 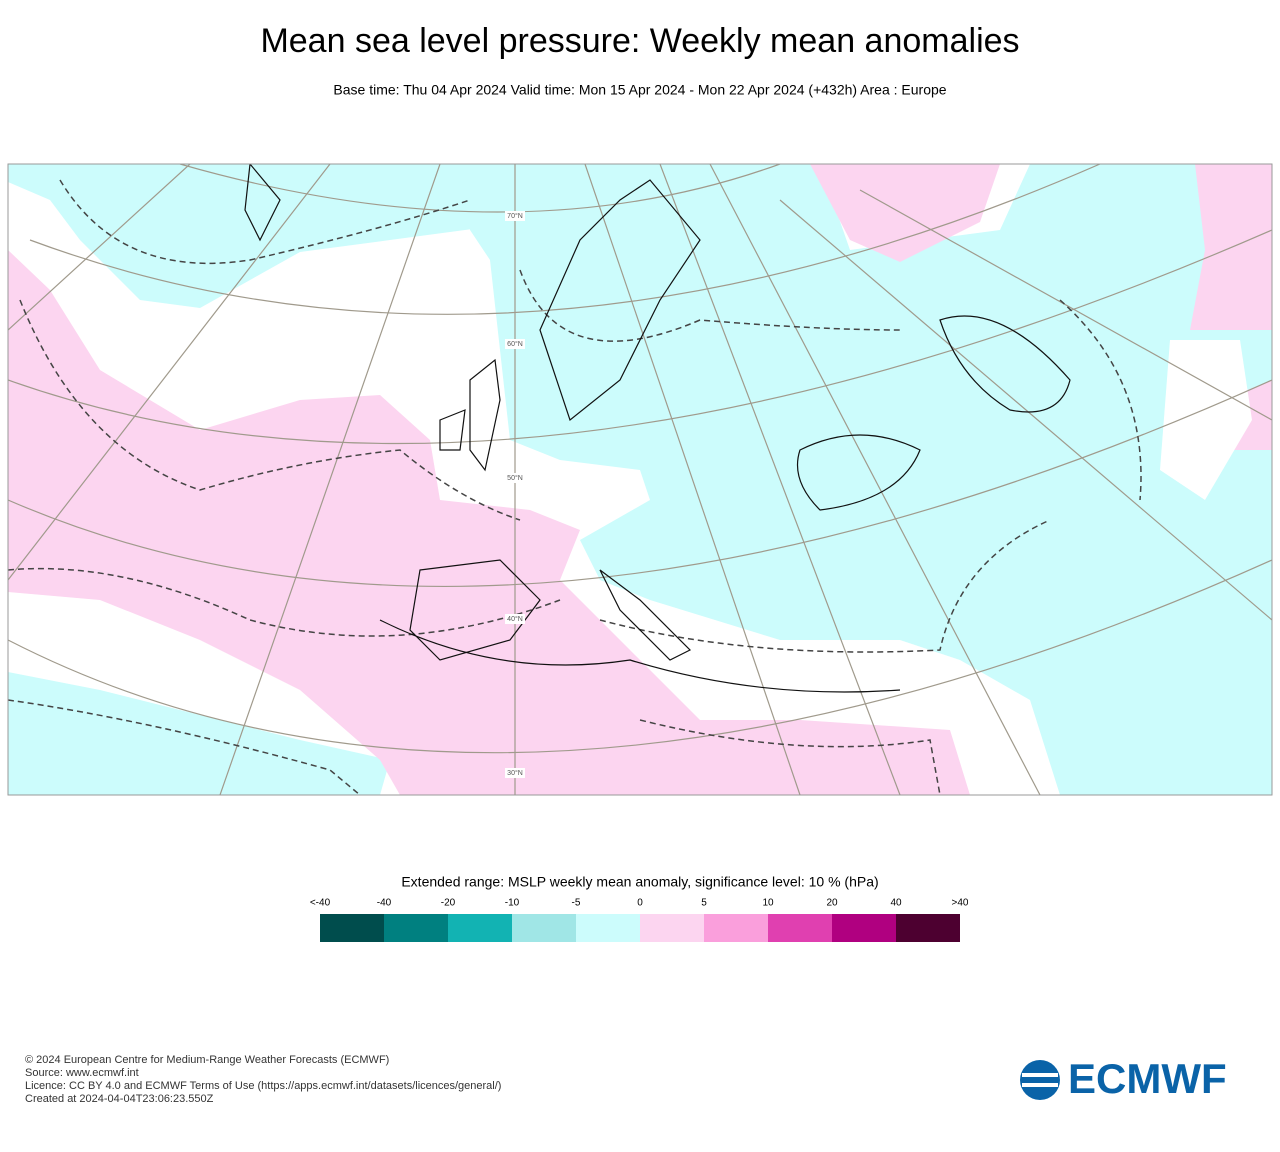 What do you see at coordinates (515, 494) in the screenshot?
I see `latitude-labels: 70°N 60°N 50°N 40°N 30°N` at bounding box center [515, 494].